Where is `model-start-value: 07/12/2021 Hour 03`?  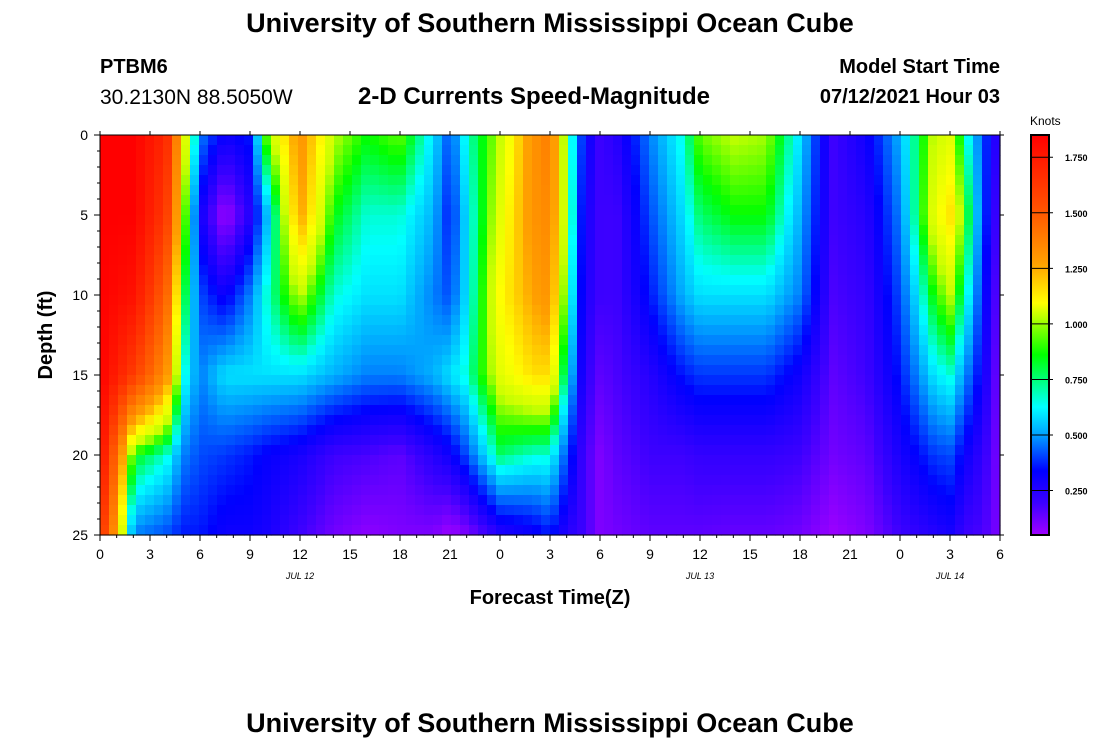
model-start-value: 07/12/2021 Hour 03 is located at coordinates (909, 97).